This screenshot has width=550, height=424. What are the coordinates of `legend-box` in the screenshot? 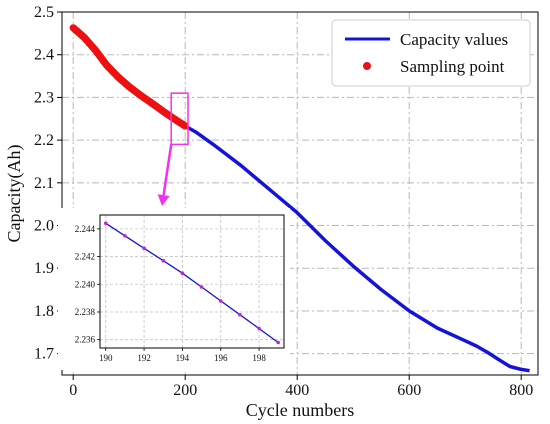 It's located at (431, 53).